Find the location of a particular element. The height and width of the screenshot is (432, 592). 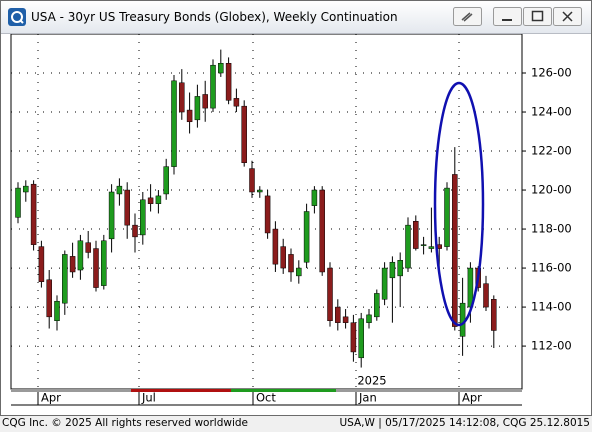

annotation-ellipse is located at coordinates (459, 204).